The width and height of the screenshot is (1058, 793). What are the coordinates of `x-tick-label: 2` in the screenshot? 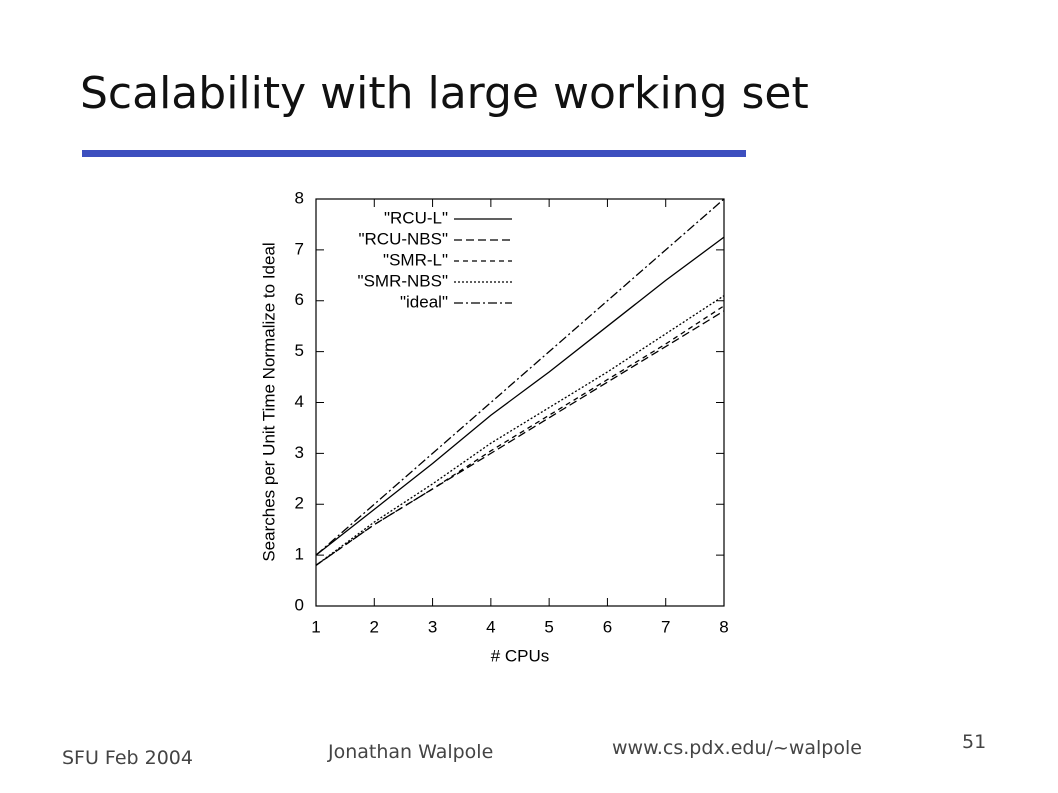 It's located at (374, 626).